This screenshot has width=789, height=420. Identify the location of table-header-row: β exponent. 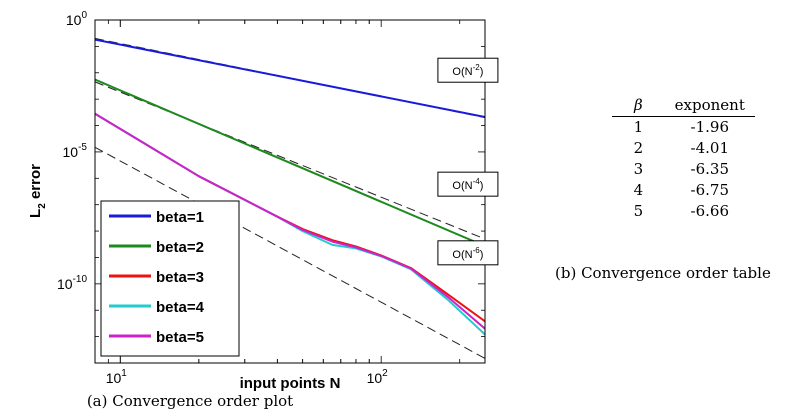
(683, 106).